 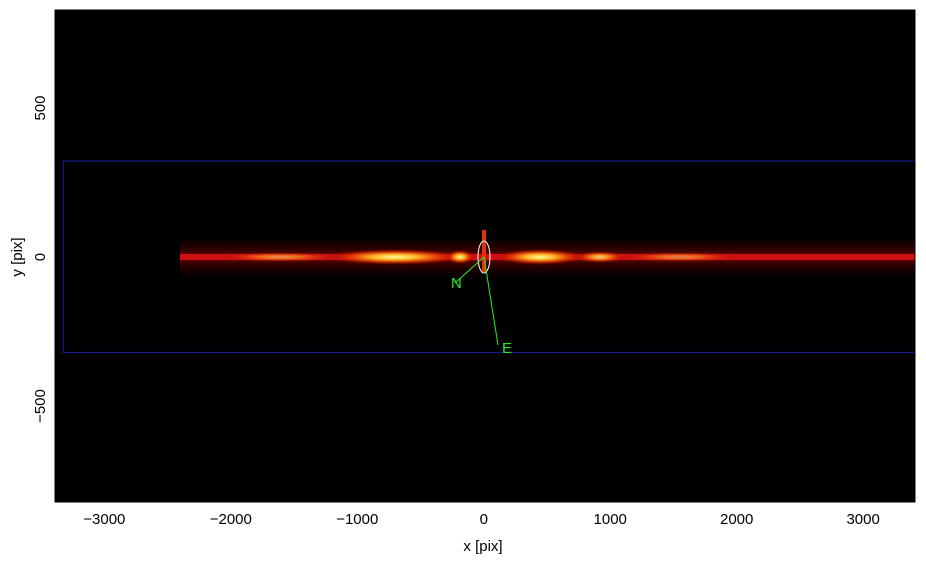 I want to click on zeroth-order, so click(x=484, y=251).